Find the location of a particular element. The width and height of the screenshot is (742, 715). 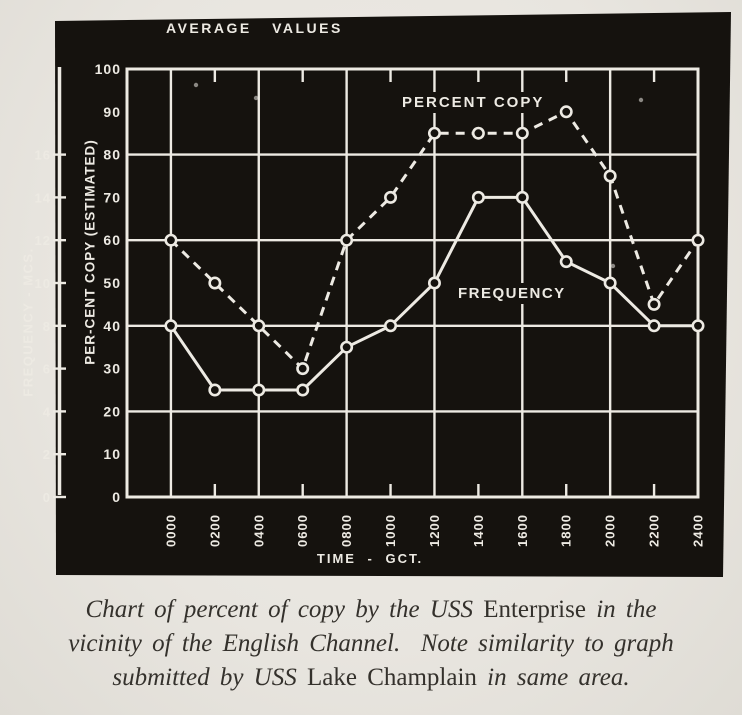

caption-segment: Enterprise is located at coordinates (534, 609).